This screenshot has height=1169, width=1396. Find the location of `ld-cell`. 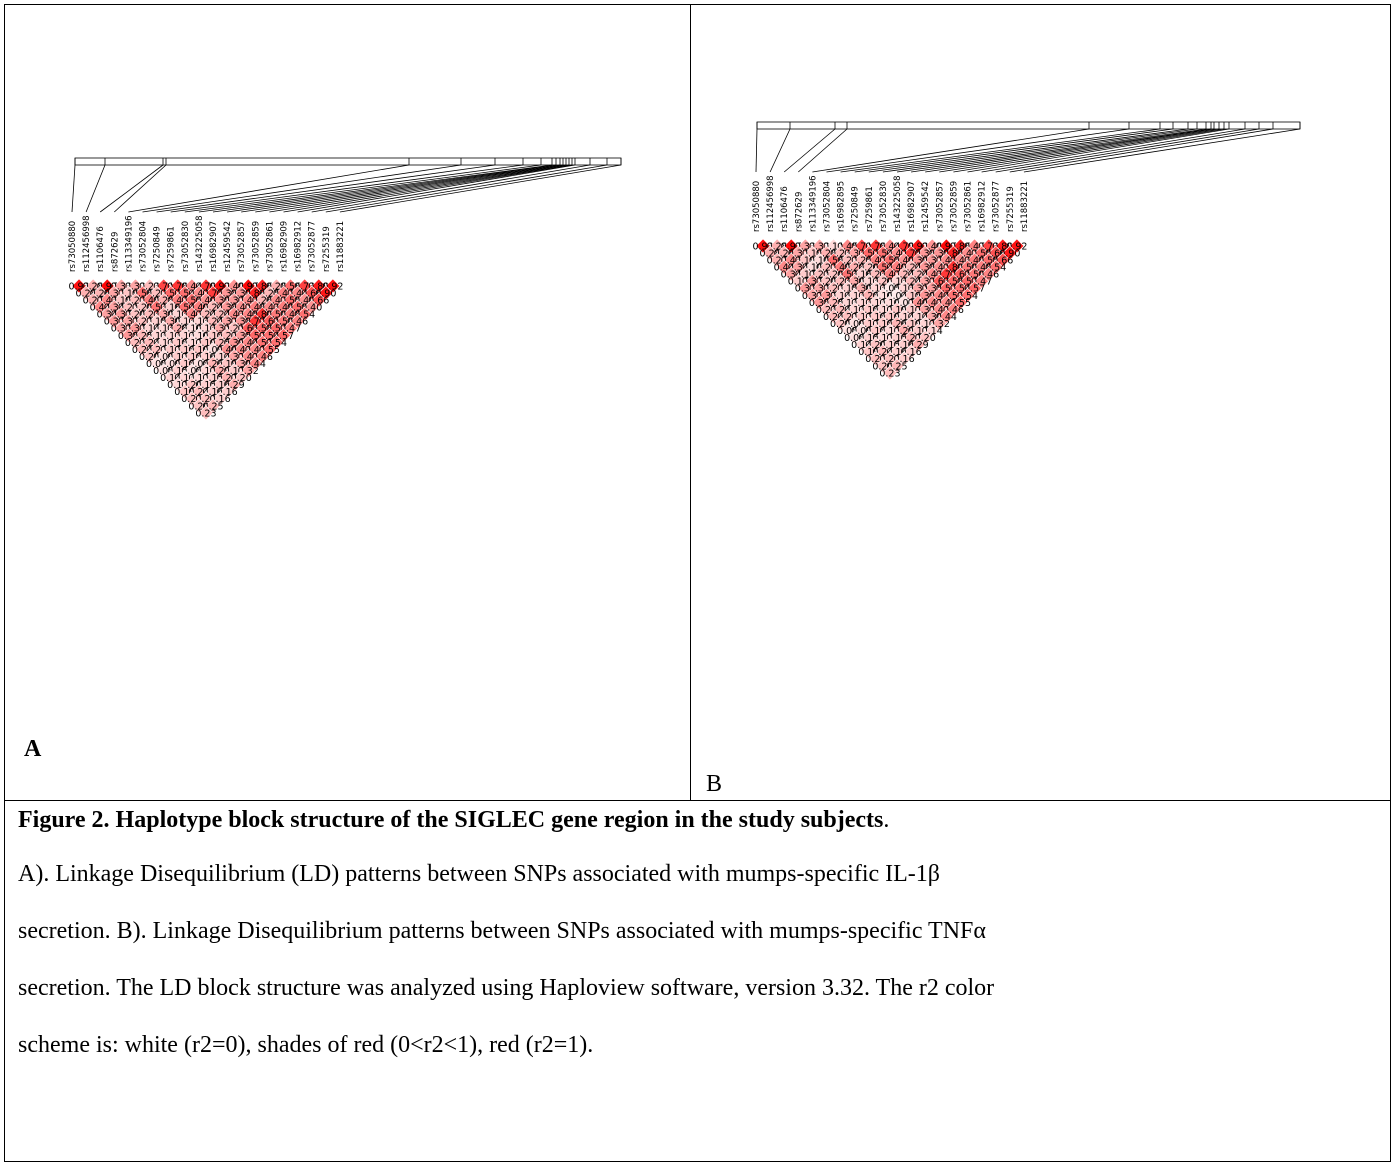

ld-cell is located at coordinates (890, 373).